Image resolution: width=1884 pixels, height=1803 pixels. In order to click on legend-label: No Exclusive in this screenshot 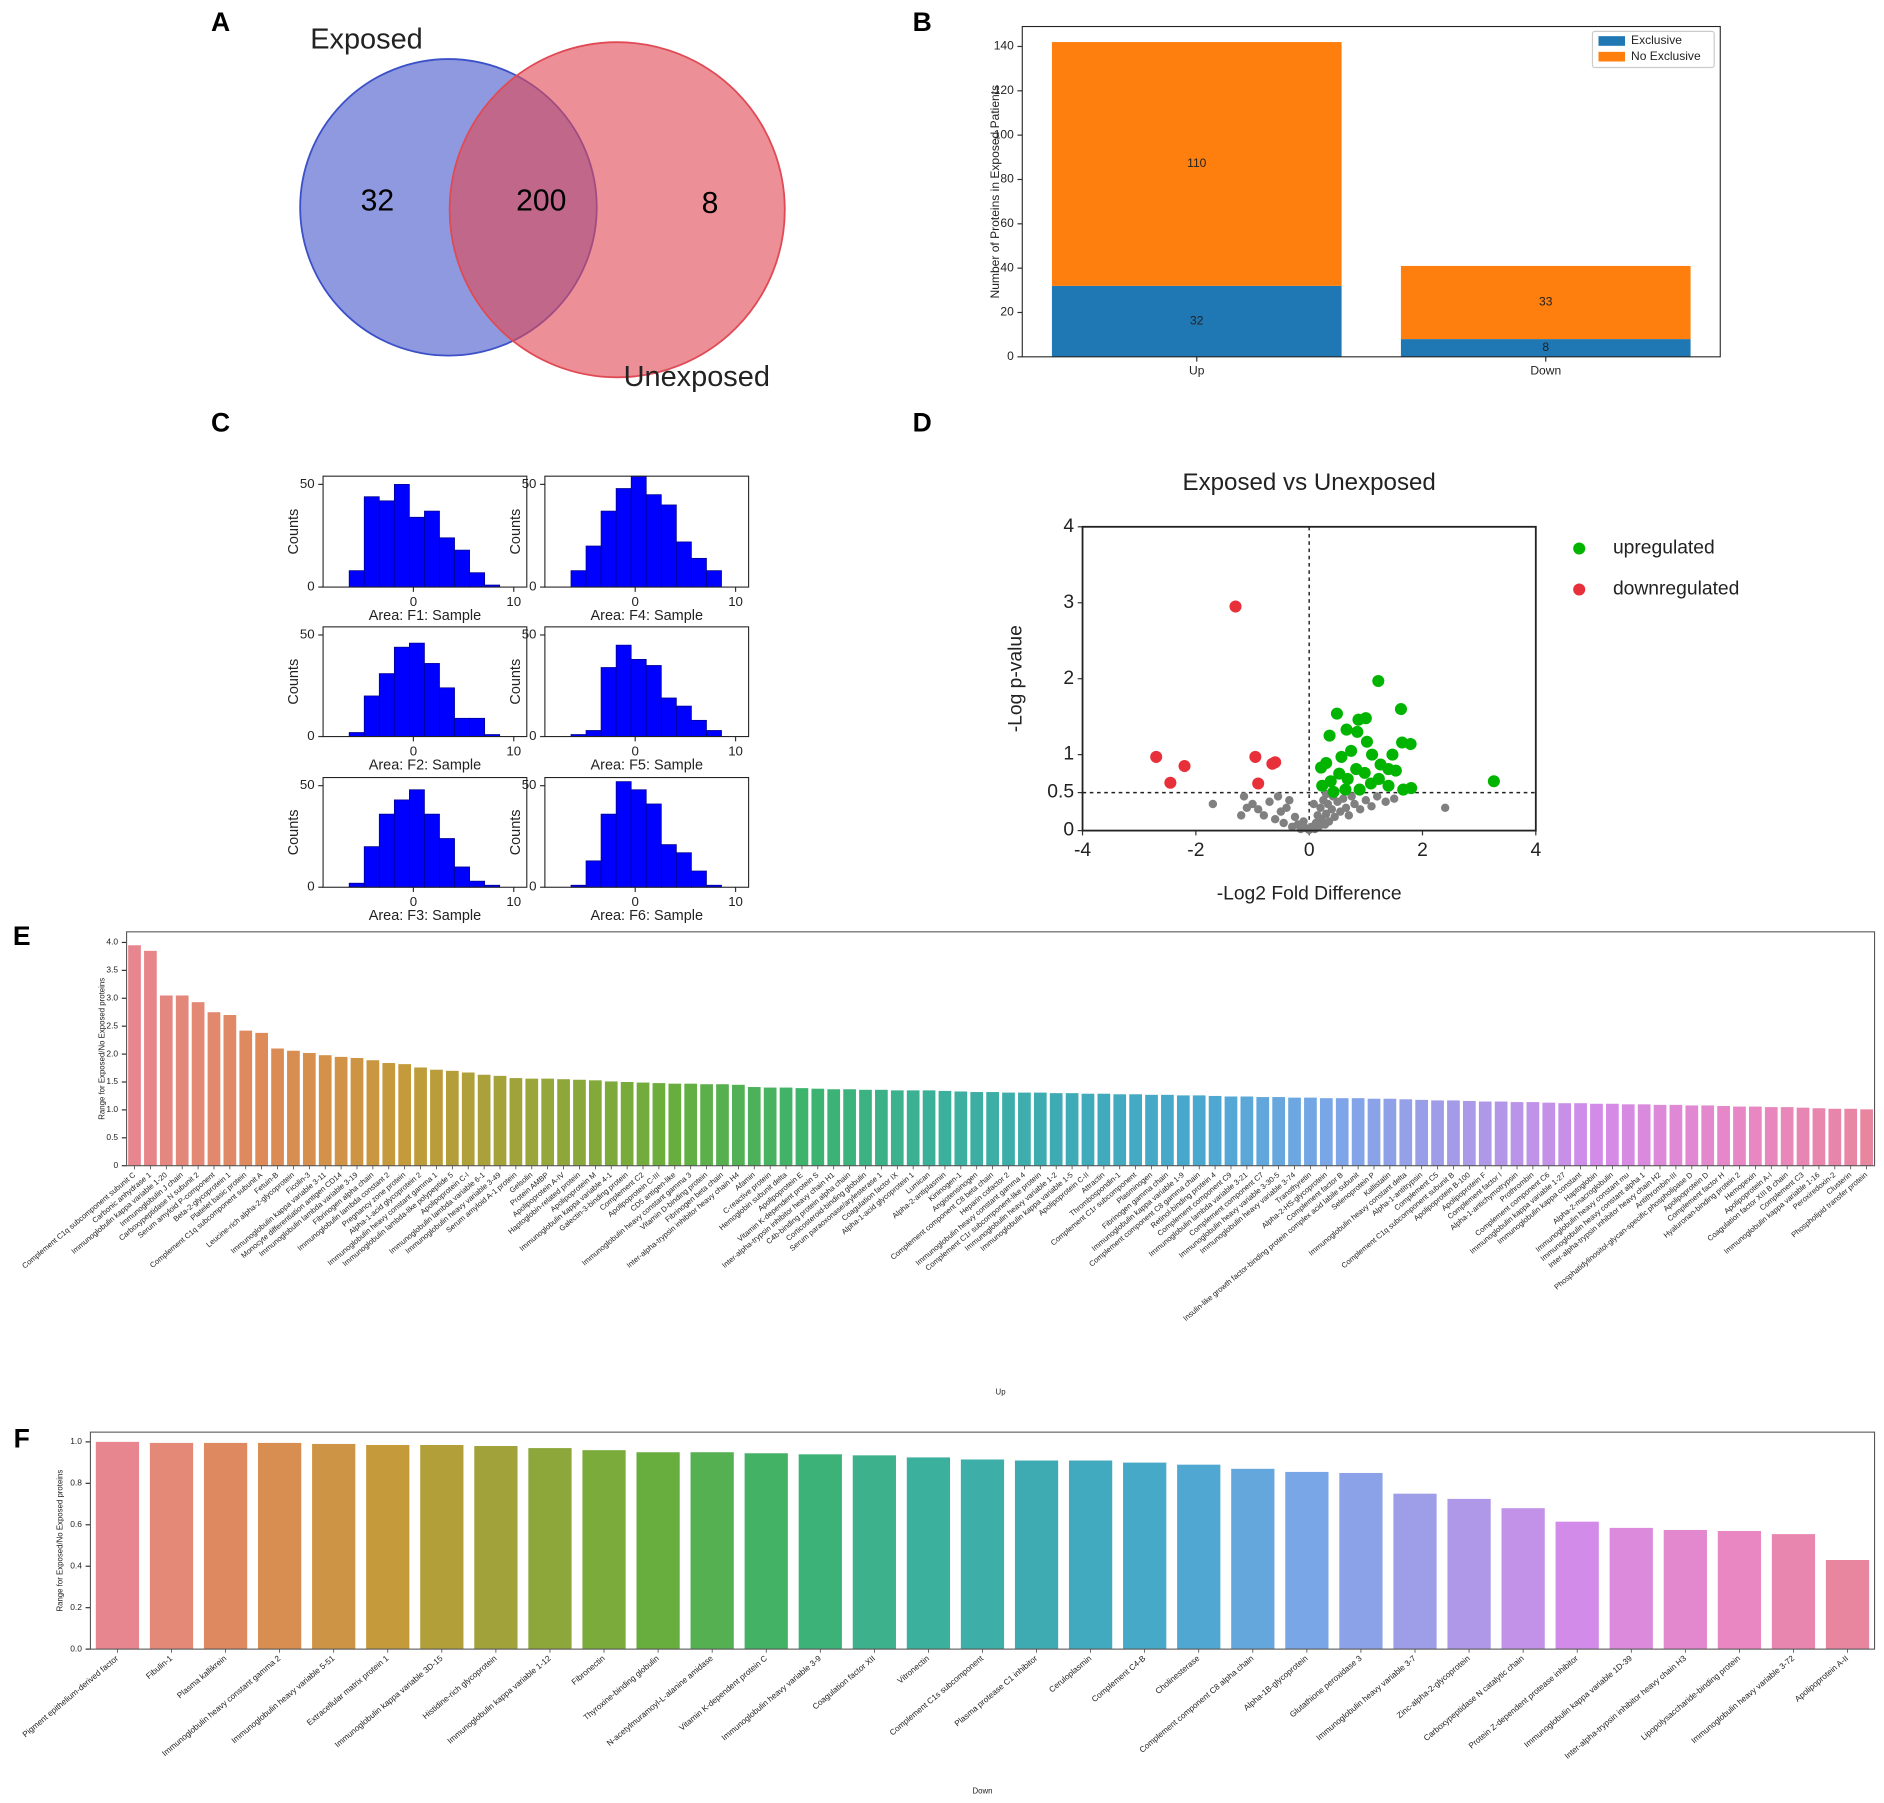, I will do `click(1666, 56)`.